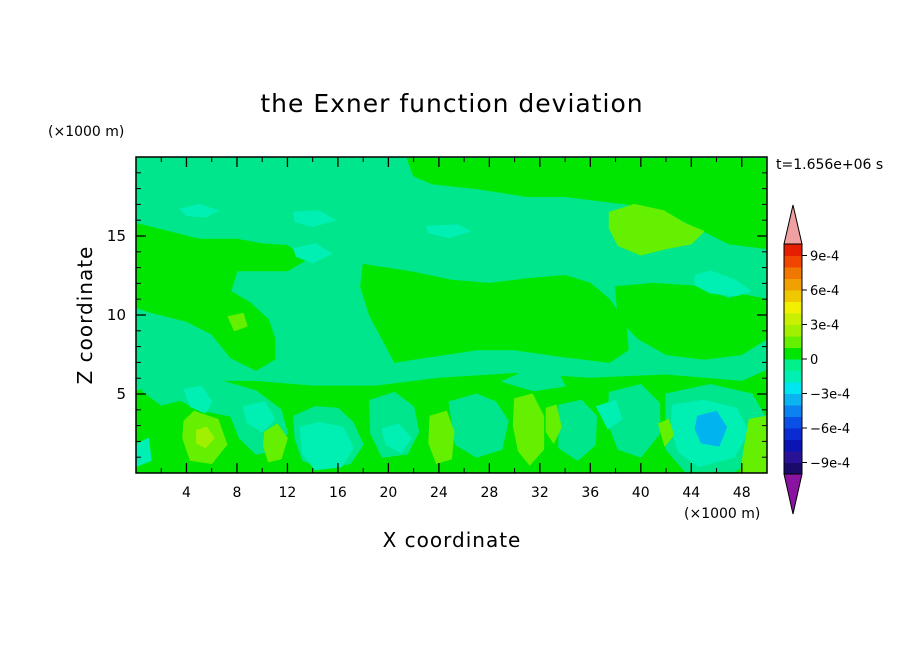  What do you see at coordinates (641, 493) in the screenshot?
I see `x-tick-label-40: 40` at bounding box center [641, 493].